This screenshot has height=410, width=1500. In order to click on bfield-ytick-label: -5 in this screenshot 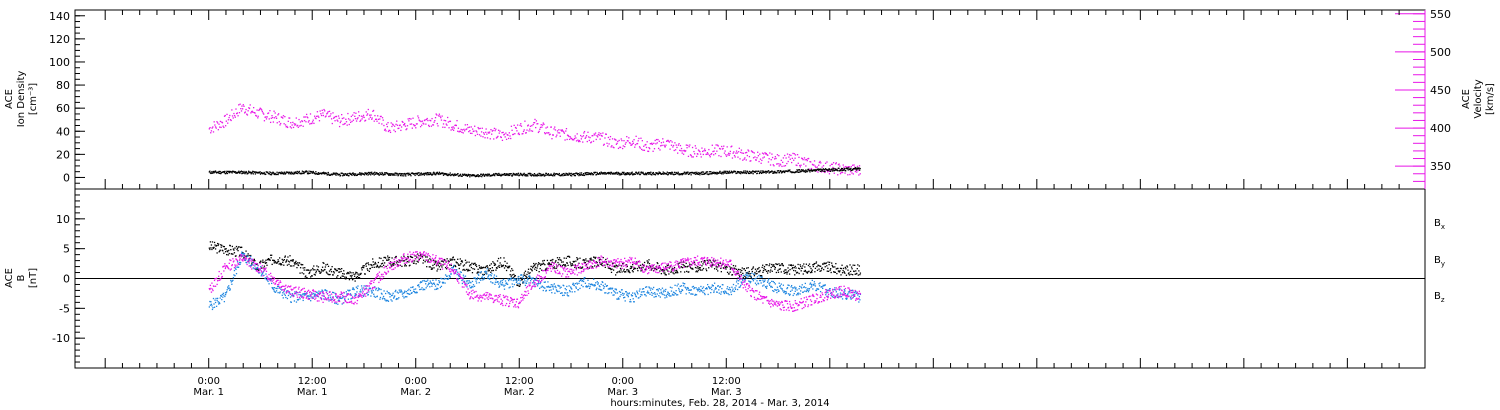, I will do `click(64, 308)`.